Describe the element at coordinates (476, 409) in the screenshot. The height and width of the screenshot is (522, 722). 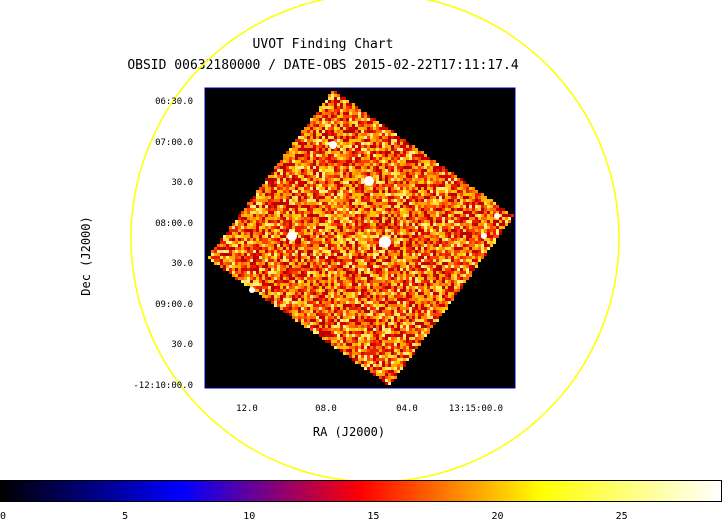
I see `x-tick-label: 13:15:00.0` at that location.